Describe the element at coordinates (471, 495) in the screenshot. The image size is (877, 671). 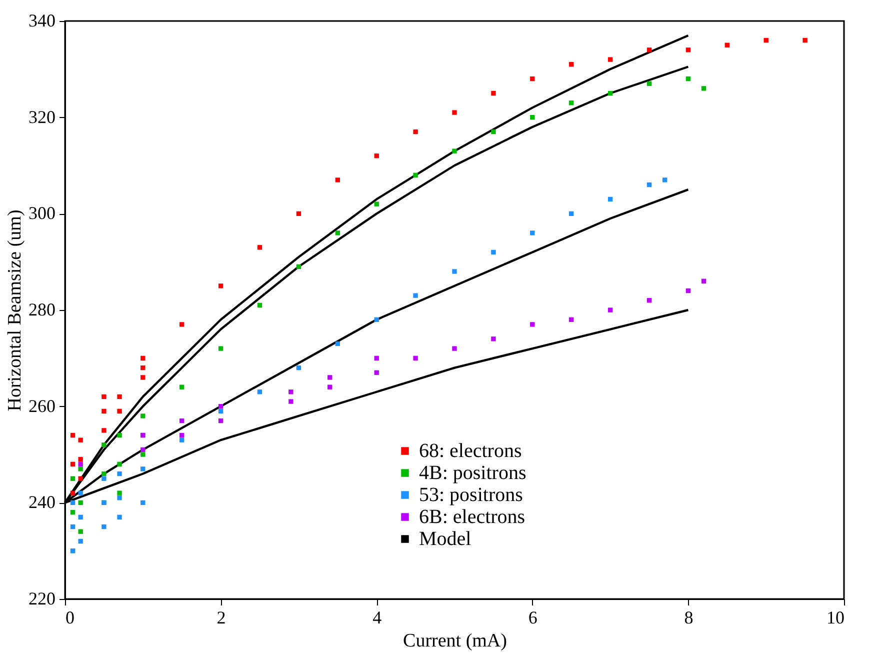
I see `legend-label: 53: positrons` at that location.